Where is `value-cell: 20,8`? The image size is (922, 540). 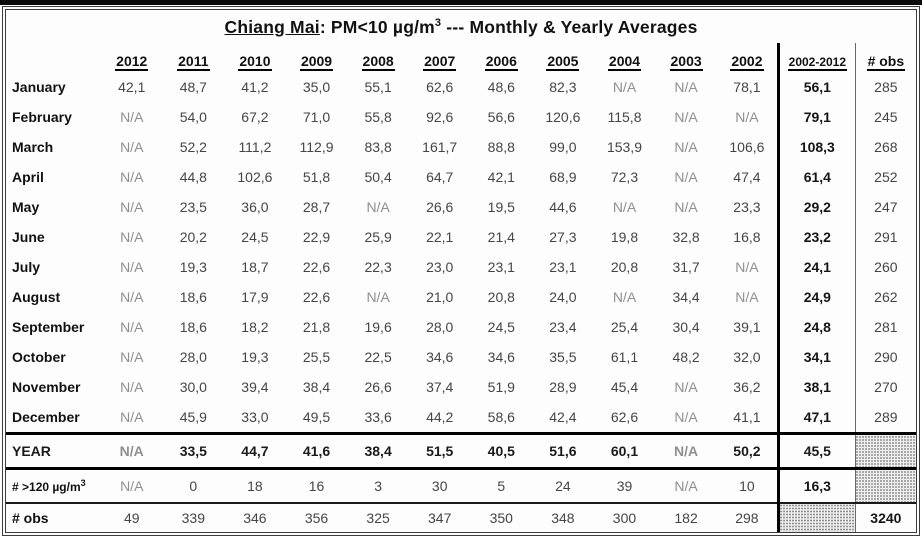 value-cell: 20,8 is located at coordinates (501, 297).